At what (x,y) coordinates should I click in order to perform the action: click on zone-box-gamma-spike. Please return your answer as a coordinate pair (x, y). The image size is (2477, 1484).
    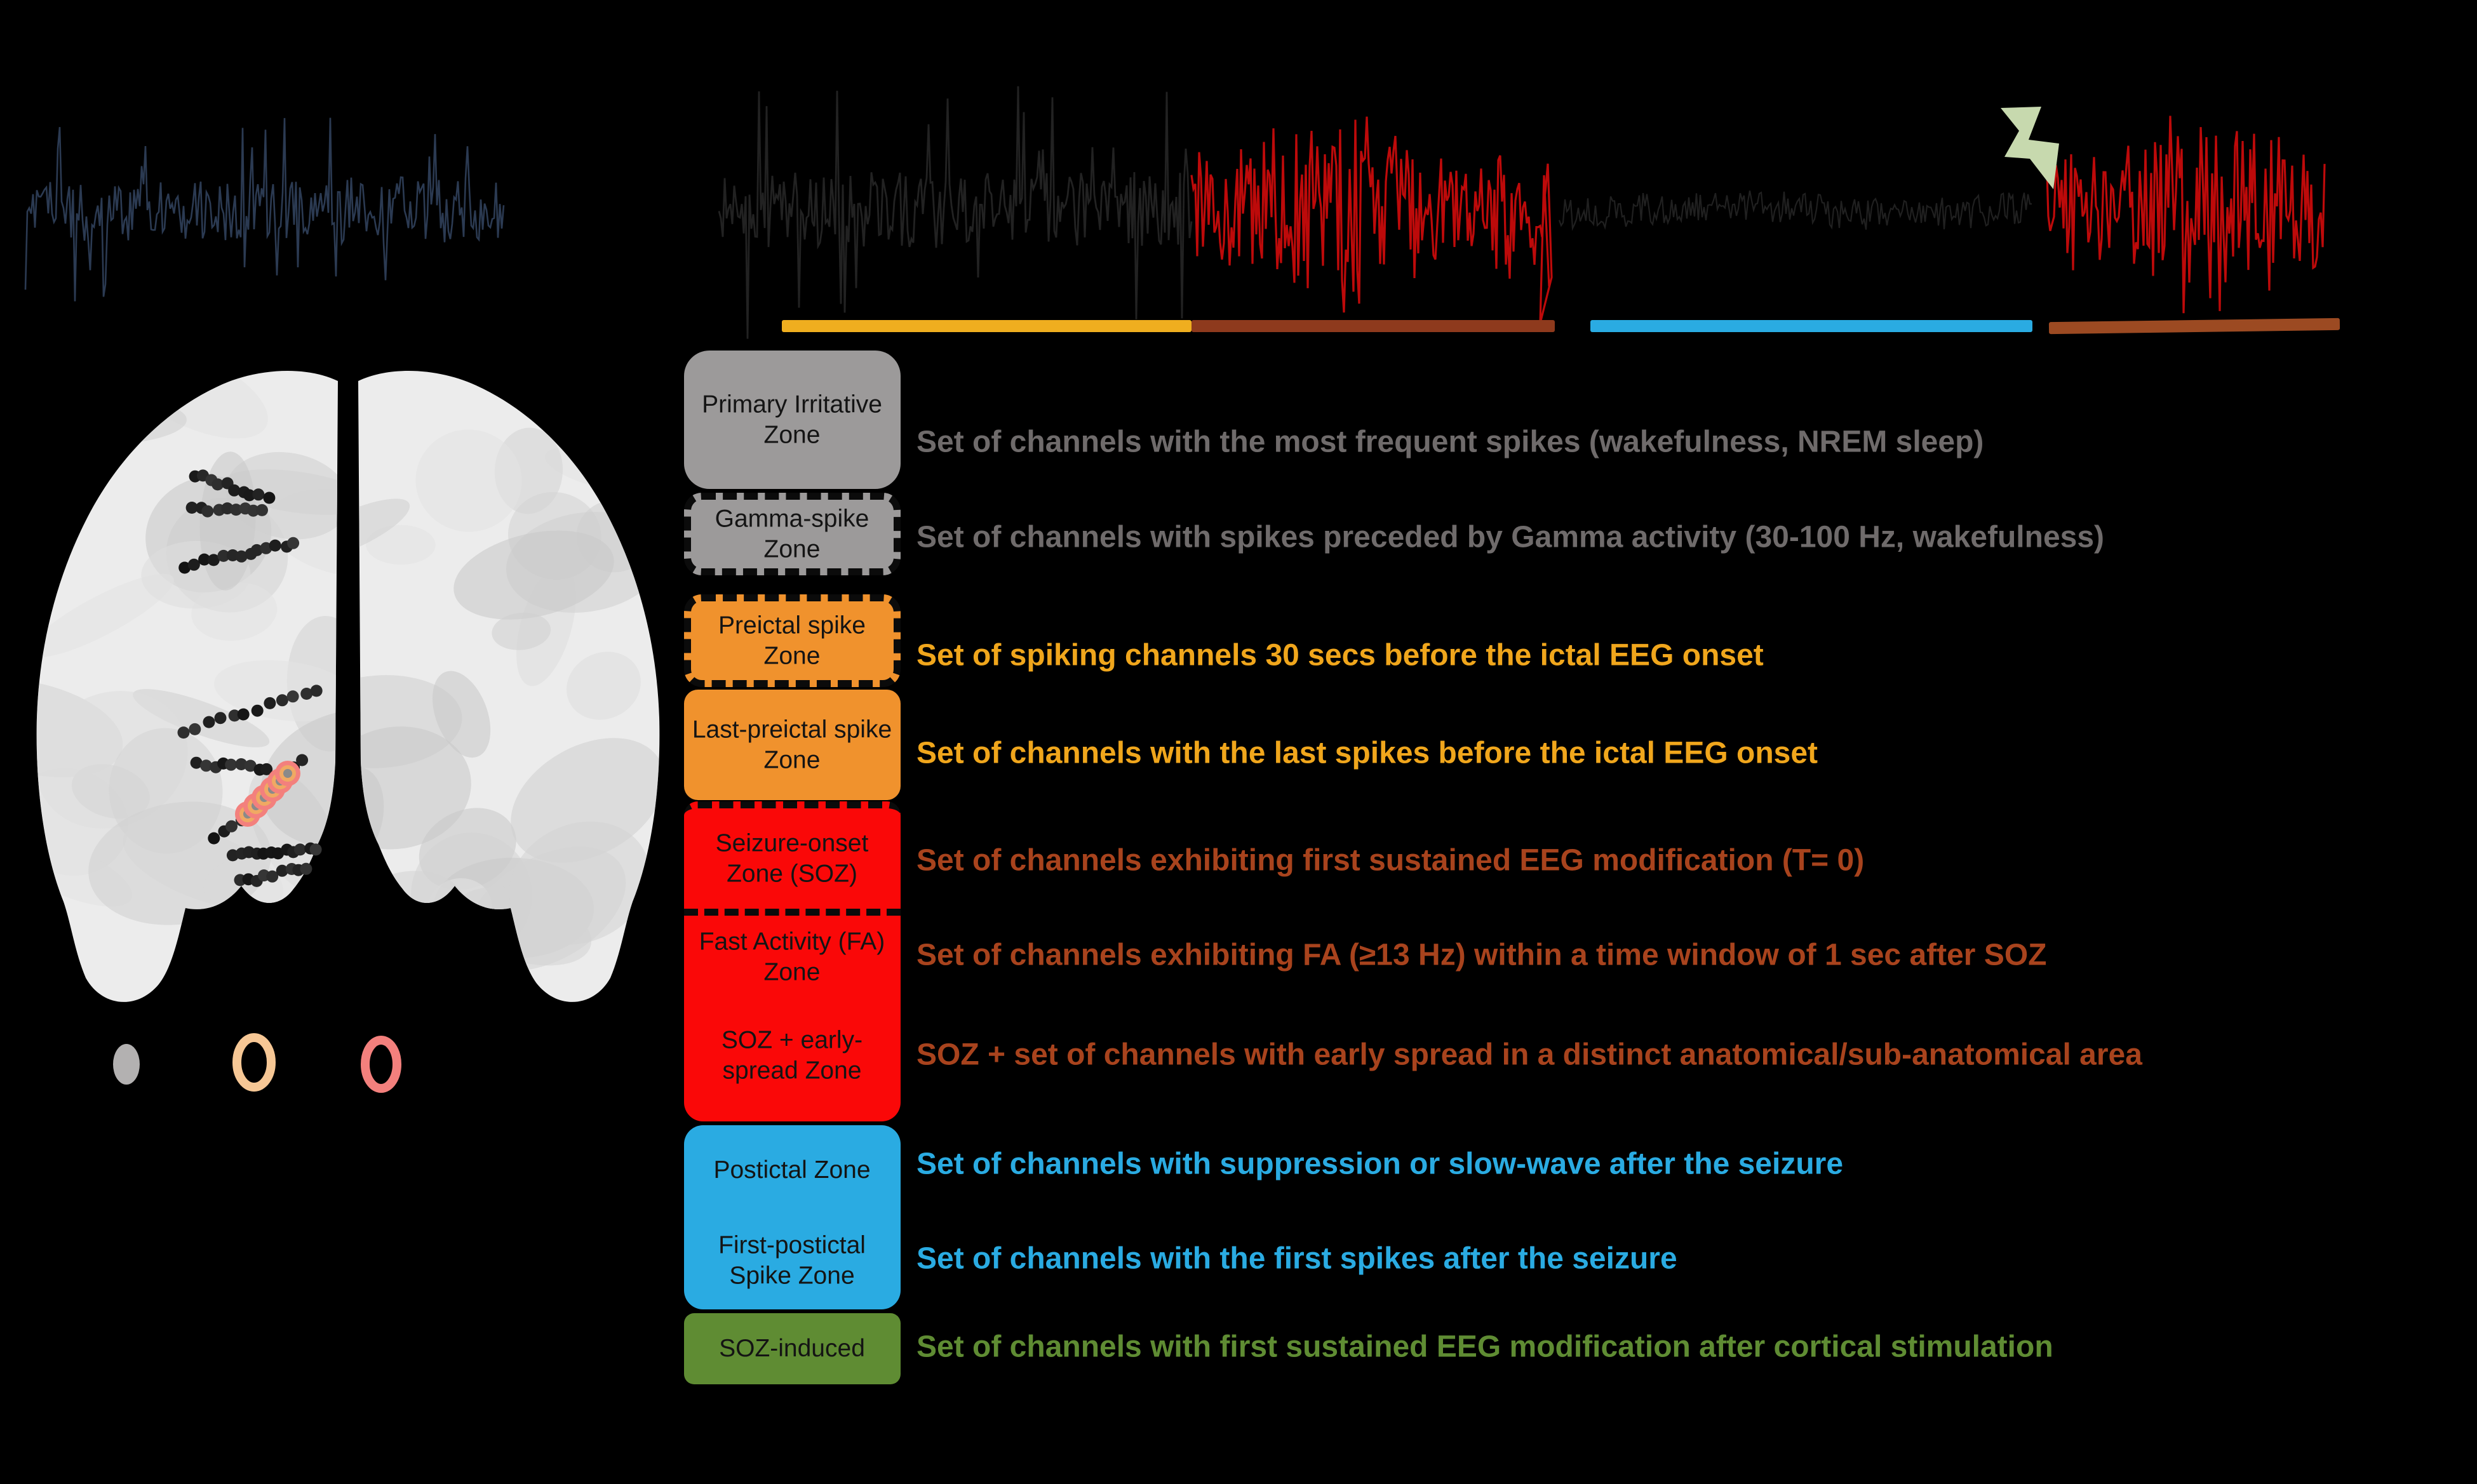
    Looking at the image, I should click on (792, 534).